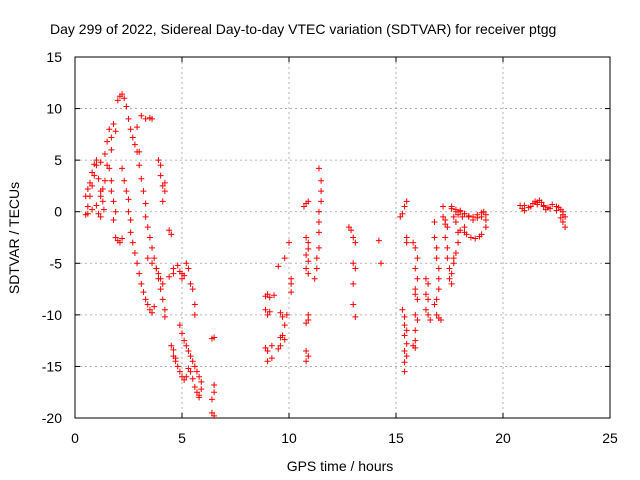 The image size is (640, 480). What do you see at coordinates (610, 438) in the screenshot?
I see `x-tick-label: 25` at bounding box center [610, 438].